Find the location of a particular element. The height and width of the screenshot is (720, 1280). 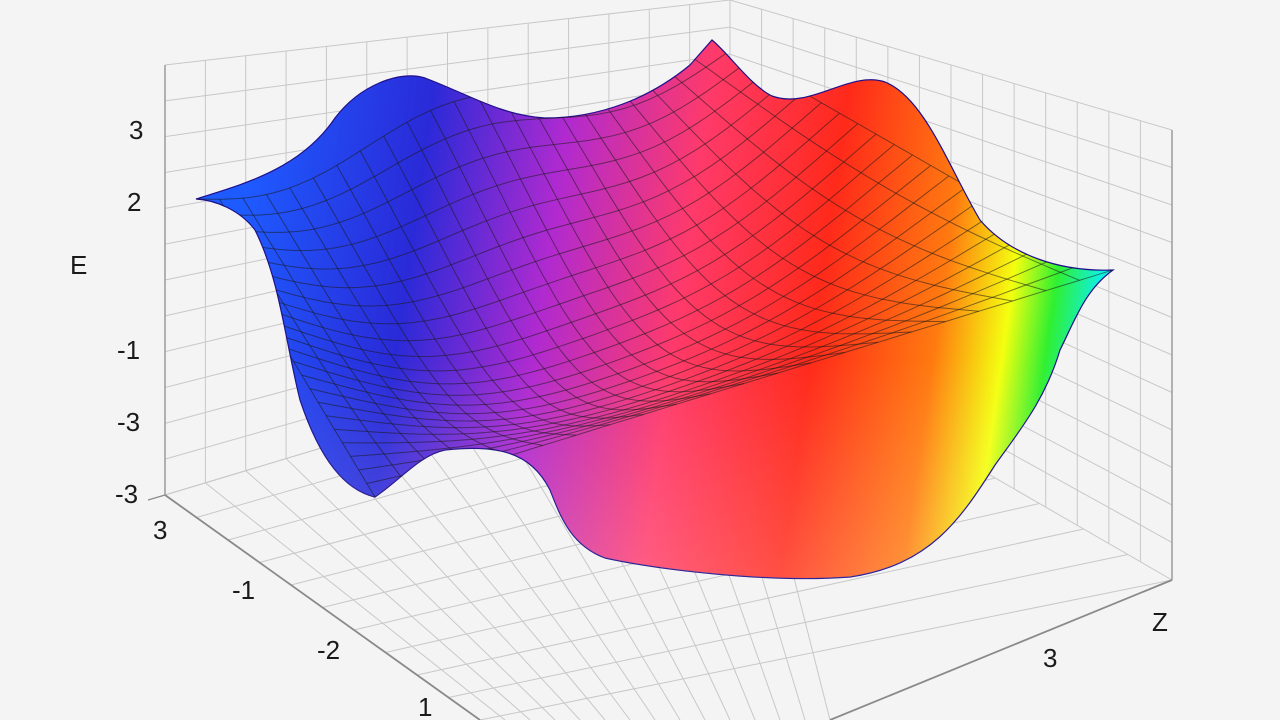

x-tick-2: -2 is located at coordinates (328, 650).